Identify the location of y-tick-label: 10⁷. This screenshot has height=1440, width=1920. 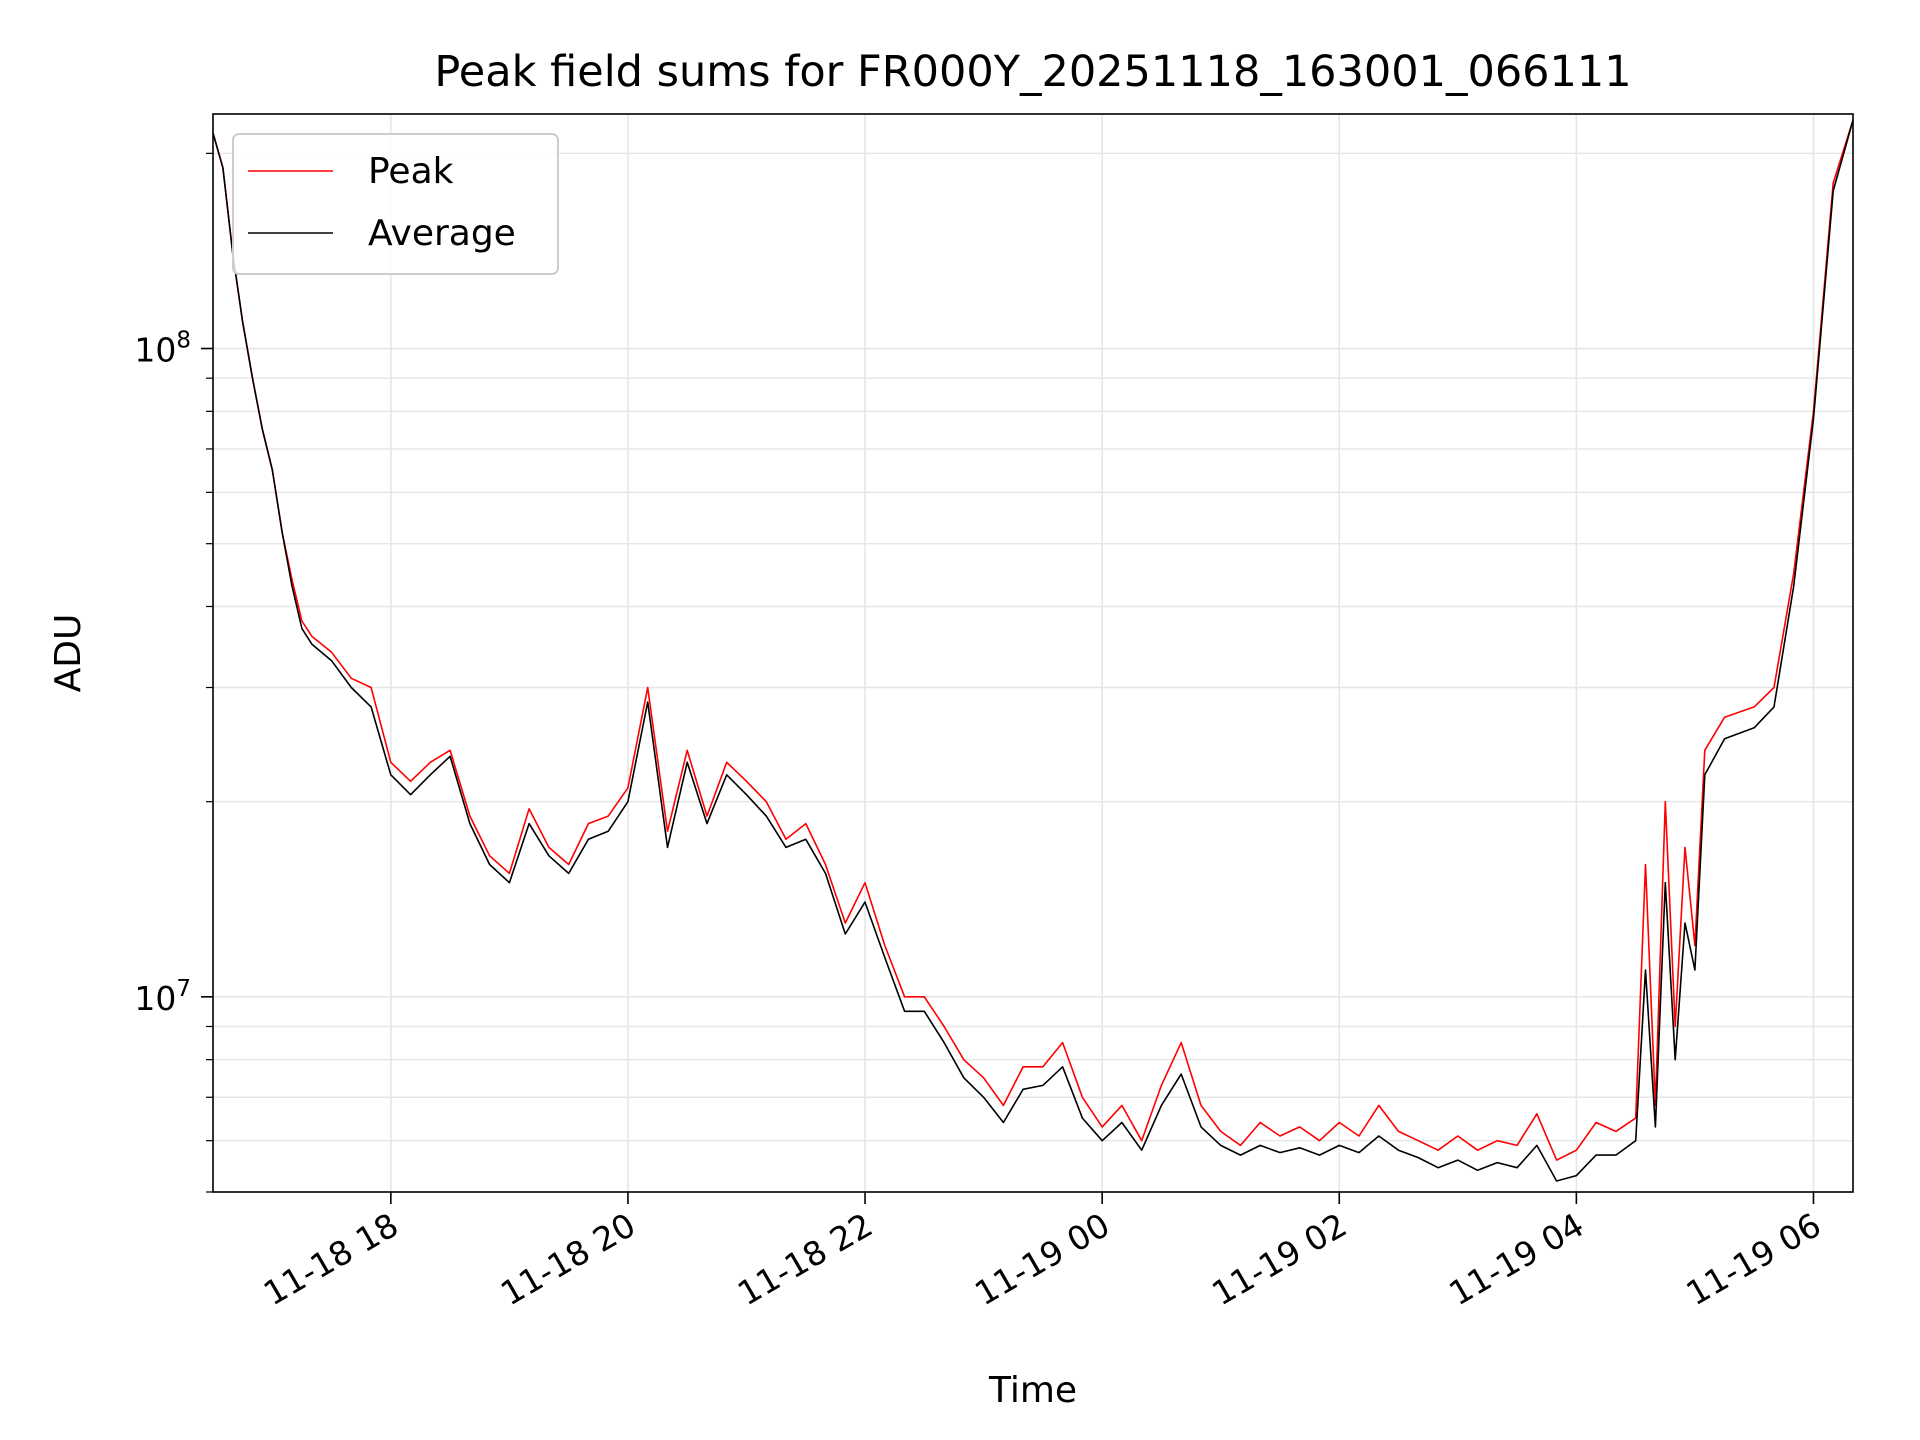
(162, 997).